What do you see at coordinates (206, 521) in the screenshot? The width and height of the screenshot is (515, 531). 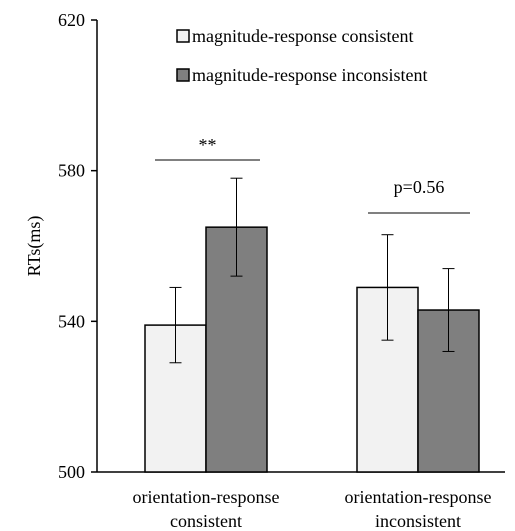 I see `x-category-label: consistent` at bounding box center [206, 521].